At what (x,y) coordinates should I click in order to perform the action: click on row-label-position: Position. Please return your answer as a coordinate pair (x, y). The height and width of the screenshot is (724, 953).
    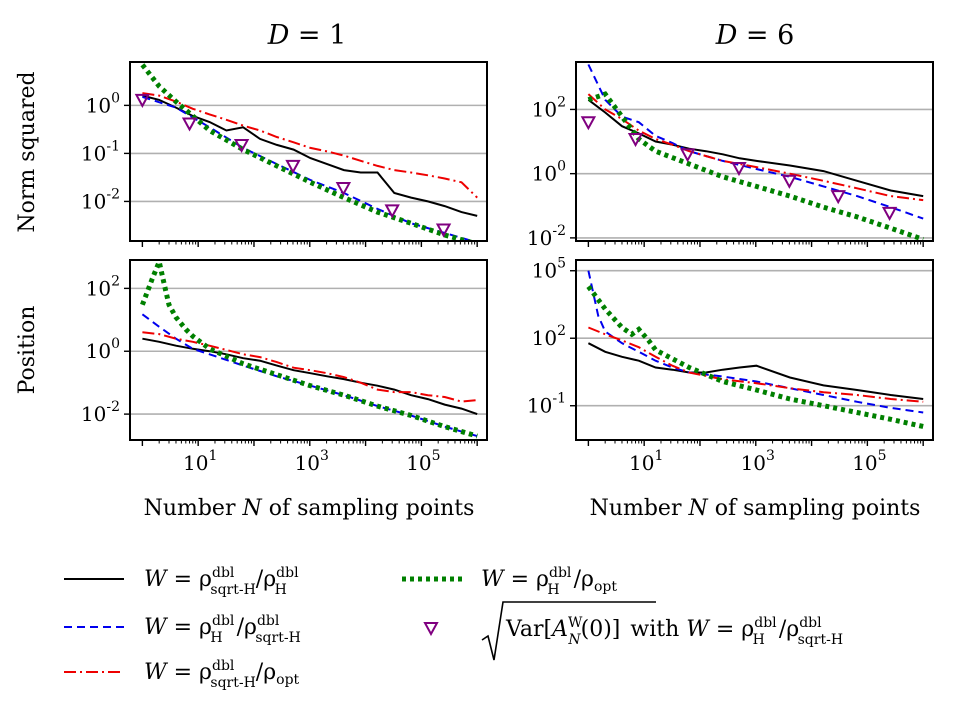
    Looking at the image, I should click on (27, 350).